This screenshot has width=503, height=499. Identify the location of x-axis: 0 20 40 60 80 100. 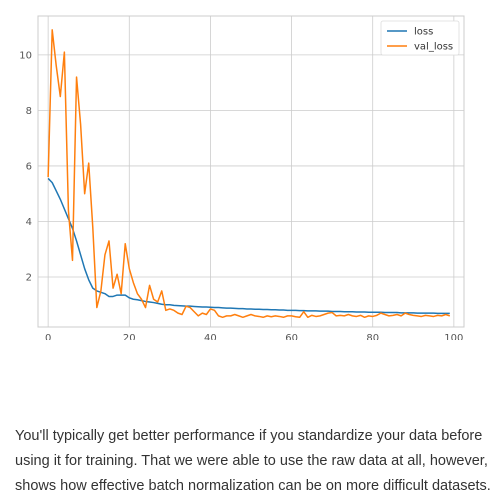
(254, 336).